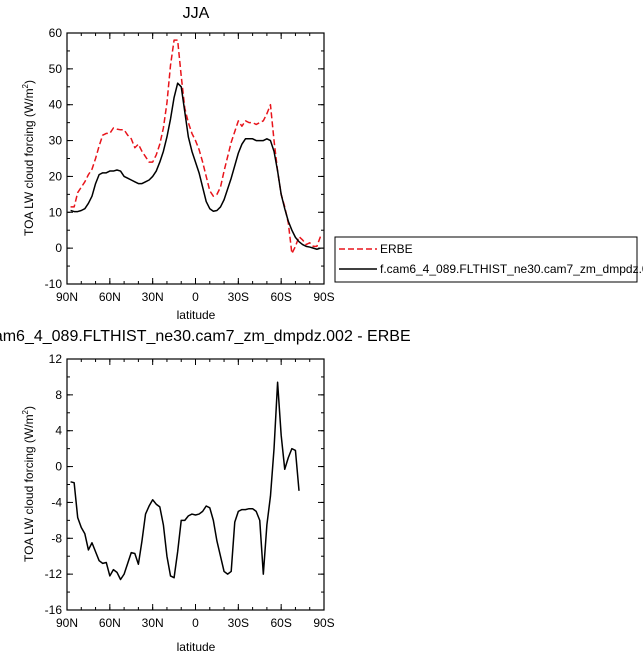 The image size is (643, 655). What do you see at coordinates (110, 623) in the screenshot?
I see `bottom-x-tick-label: 60N` at bounding box center [110, 623].